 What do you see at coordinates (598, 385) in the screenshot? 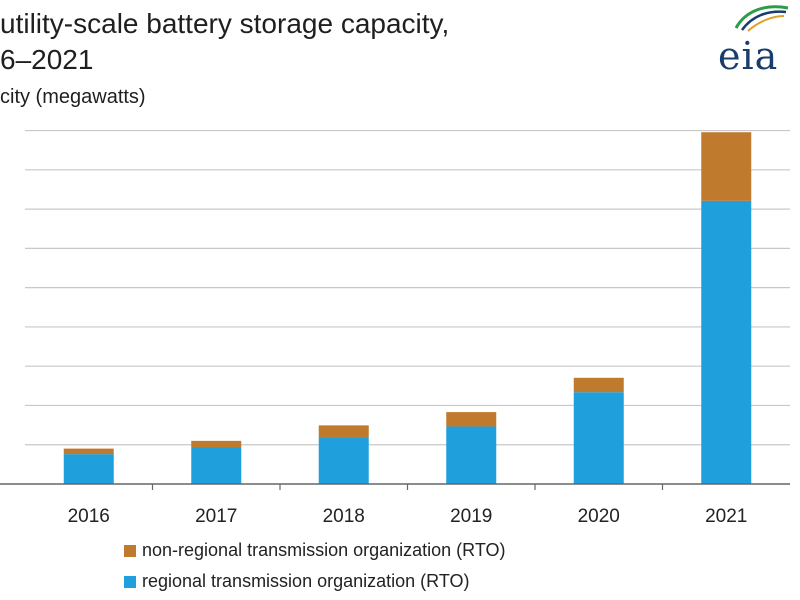
I see `bar-non-rto-2020` at bounding box center [598, 385].